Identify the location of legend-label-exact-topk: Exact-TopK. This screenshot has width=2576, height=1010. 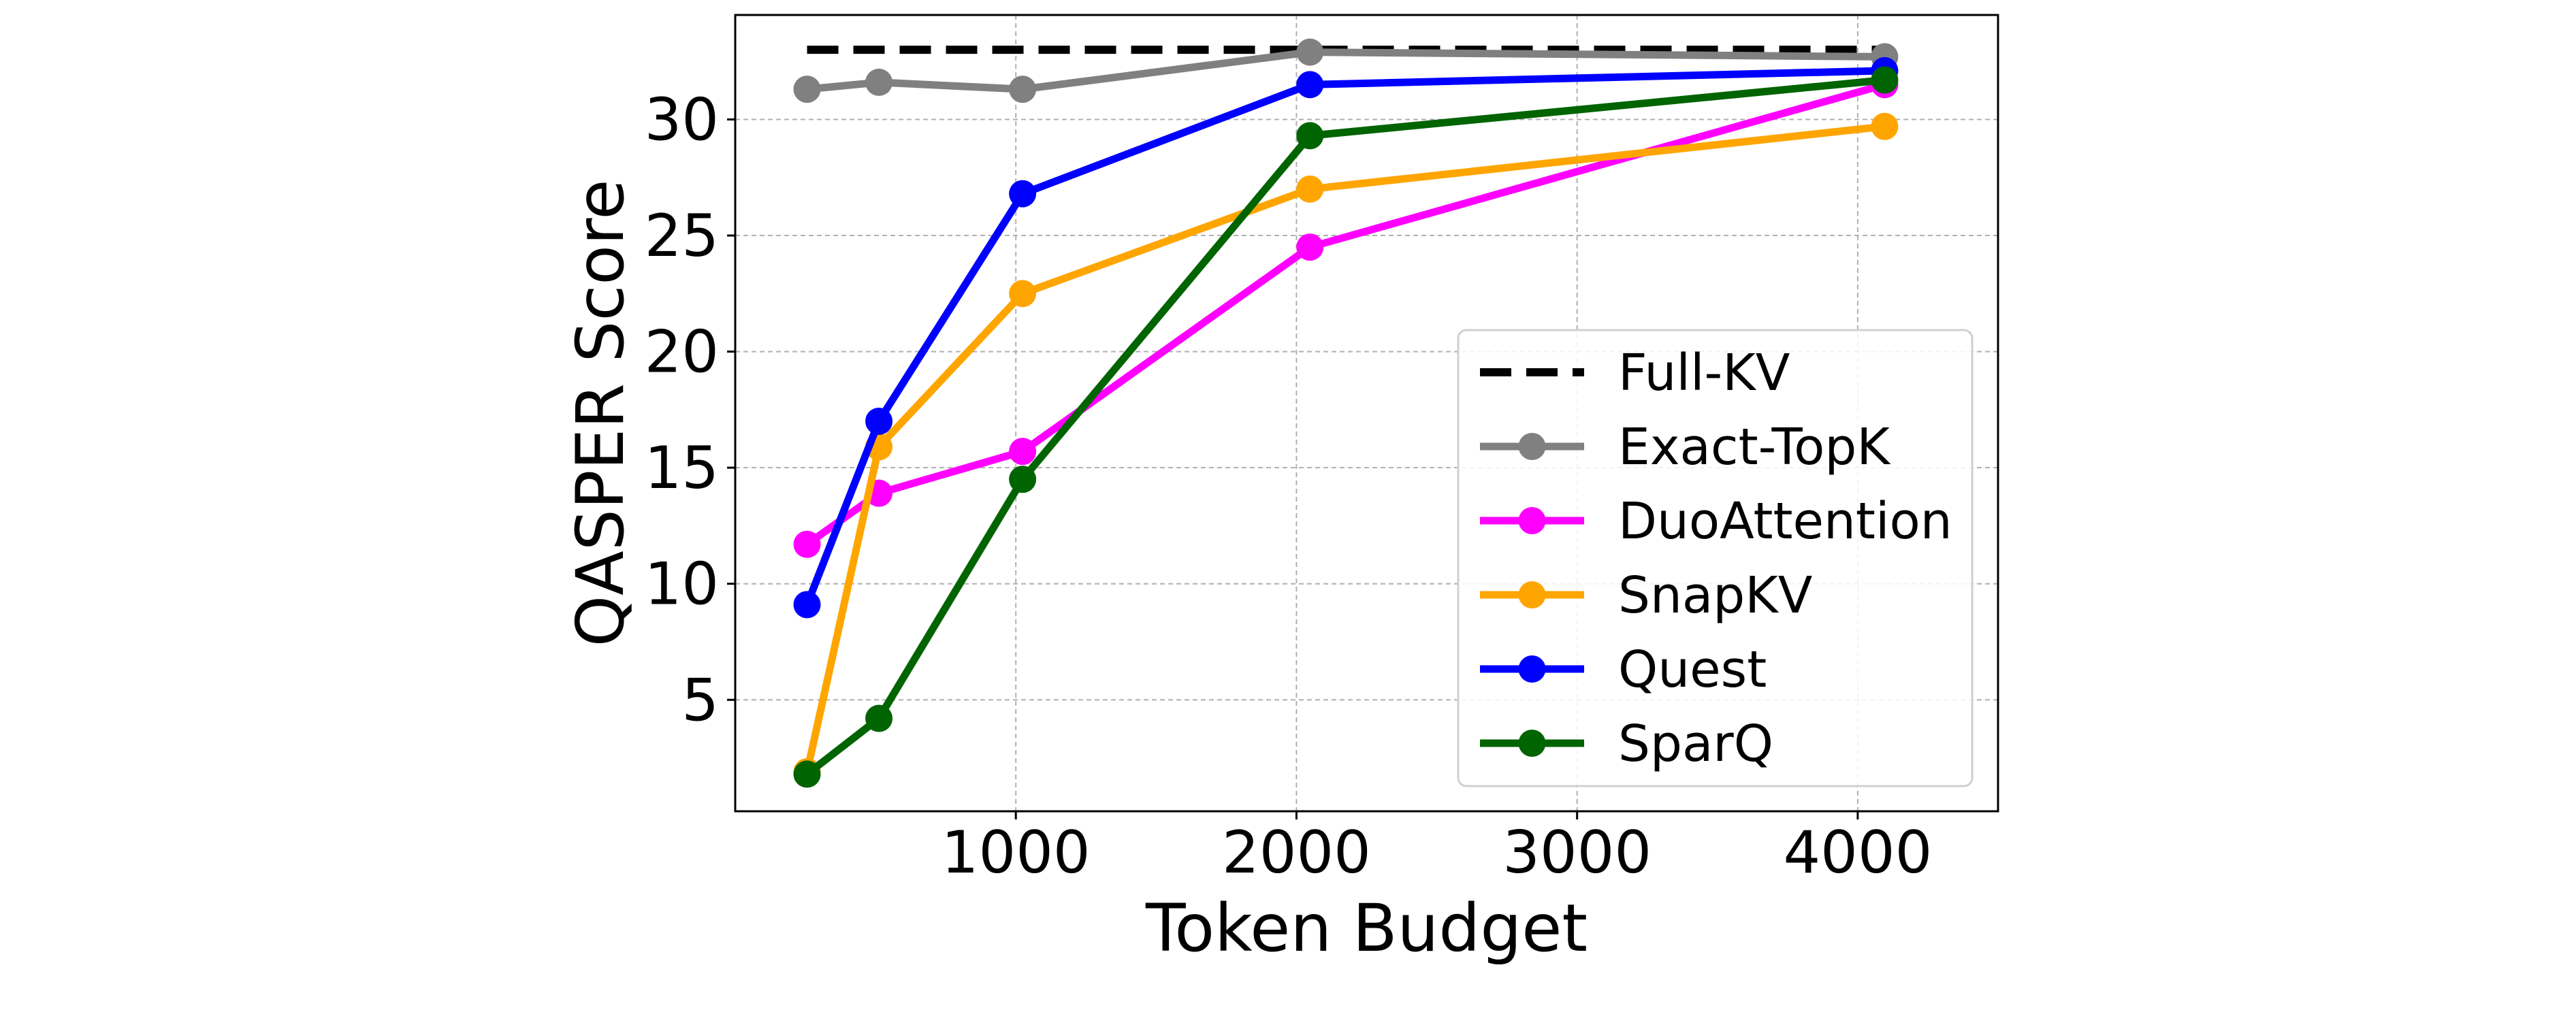
(1754, 447).